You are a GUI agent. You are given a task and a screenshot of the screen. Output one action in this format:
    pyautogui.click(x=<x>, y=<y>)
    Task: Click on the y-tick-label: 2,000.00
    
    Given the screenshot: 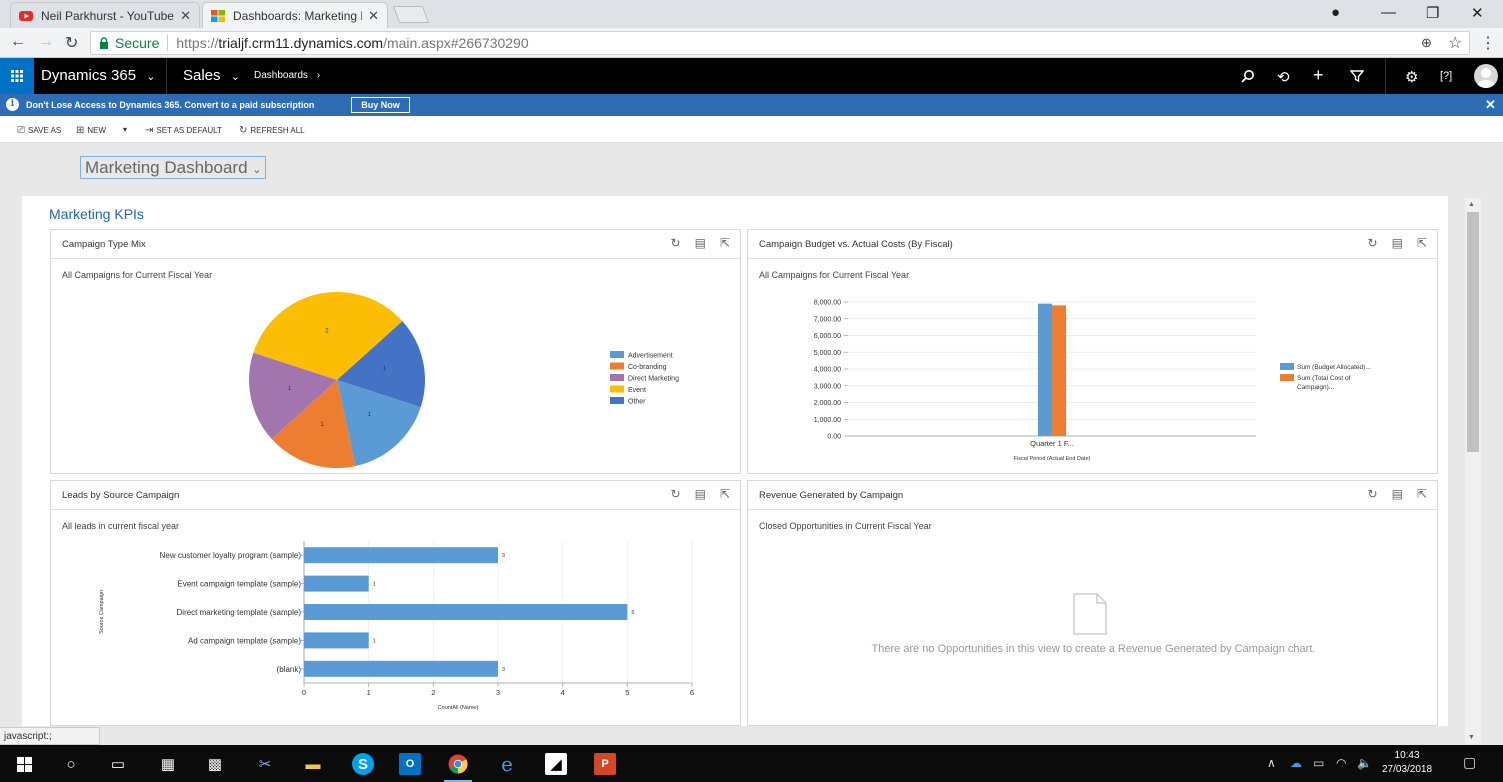 What is the action you would take?
    pyautogui.click(x=827, y=403)
    